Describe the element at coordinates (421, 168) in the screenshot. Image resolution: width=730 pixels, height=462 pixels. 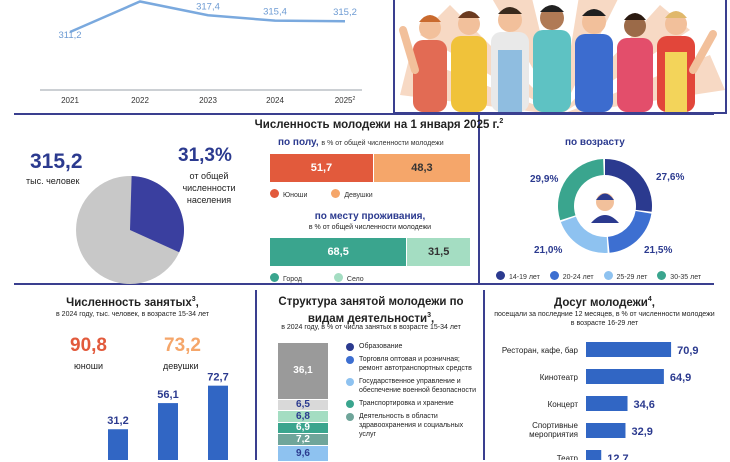
I see `bar-segment: 48,3` at that location.